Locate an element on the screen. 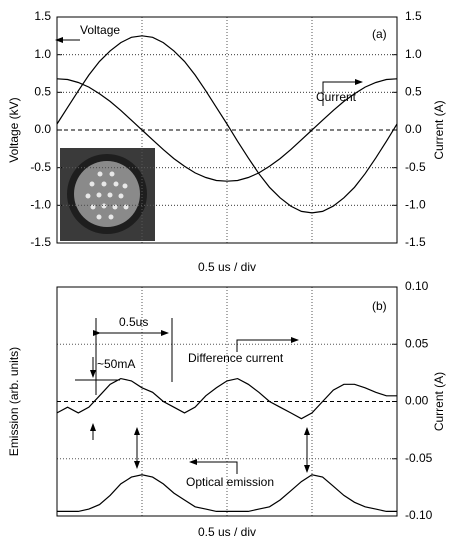 This screenshot has height=543, width=454. y2-tick-label: -0.10 is located at coordinates (419, 515).